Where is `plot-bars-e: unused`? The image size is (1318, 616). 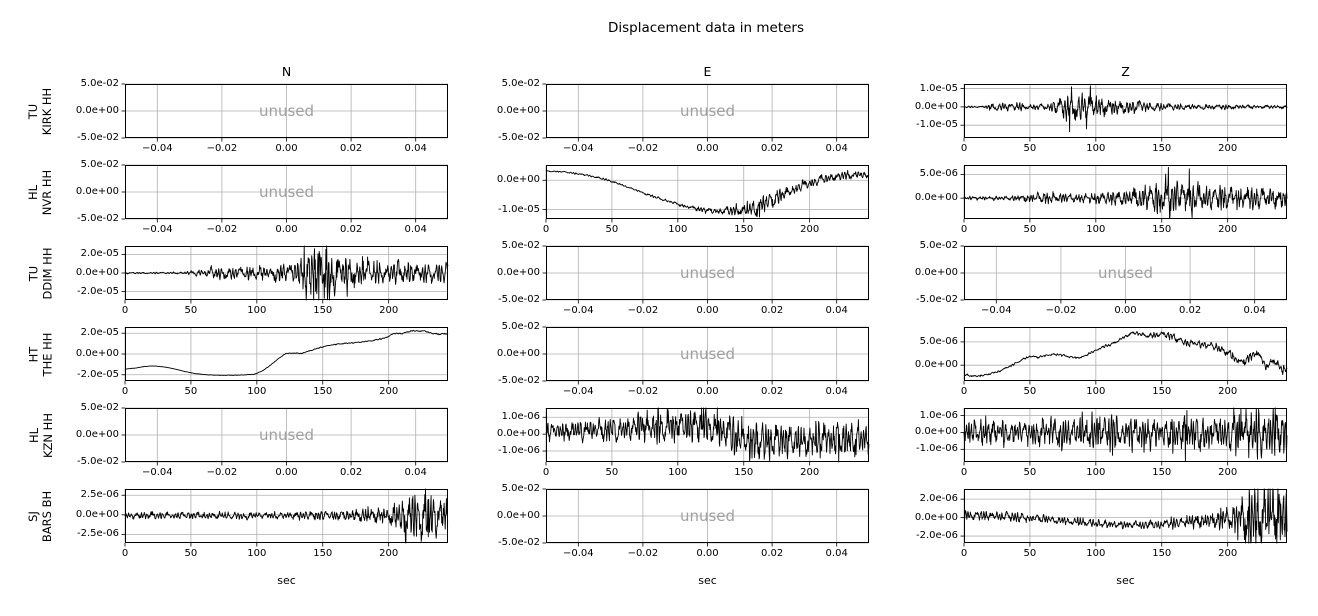
plot-bars-e: unused is located at coordinates (705, 517).